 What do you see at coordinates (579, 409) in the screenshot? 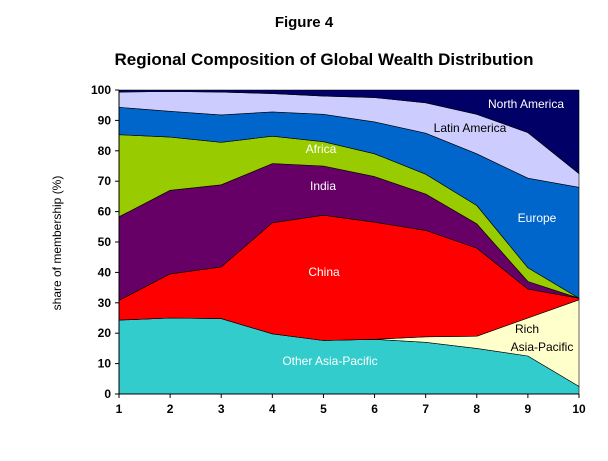
I see `x-tick-label: 10` at bounding box center [579, 409].